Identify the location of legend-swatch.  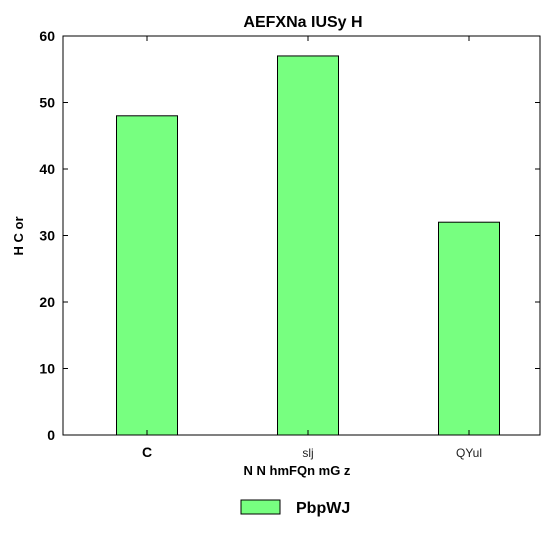
(260, 507).